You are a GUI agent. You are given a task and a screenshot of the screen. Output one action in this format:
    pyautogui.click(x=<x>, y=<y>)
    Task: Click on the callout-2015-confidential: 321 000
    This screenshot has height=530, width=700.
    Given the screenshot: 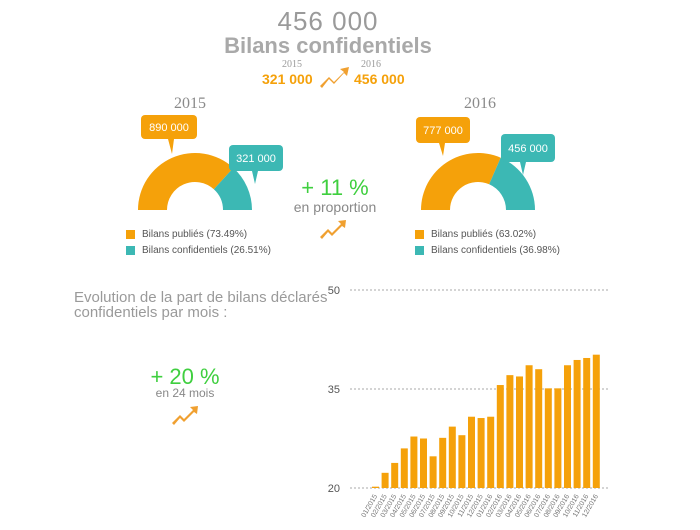 What is the action you would take?
    pyautogui.click(x=256, y=164)
    